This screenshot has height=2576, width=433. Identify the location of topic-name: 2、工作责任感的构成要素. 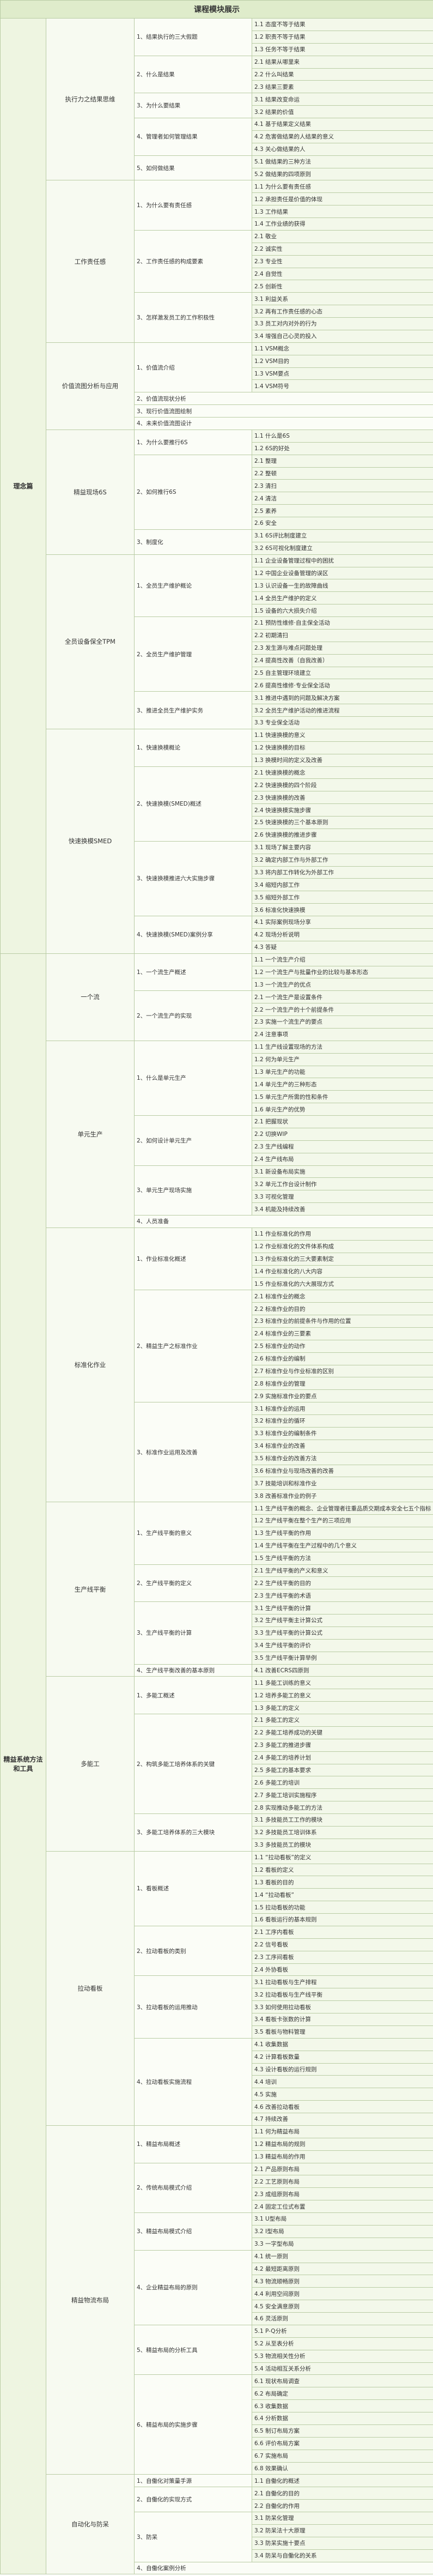
(193, 261).